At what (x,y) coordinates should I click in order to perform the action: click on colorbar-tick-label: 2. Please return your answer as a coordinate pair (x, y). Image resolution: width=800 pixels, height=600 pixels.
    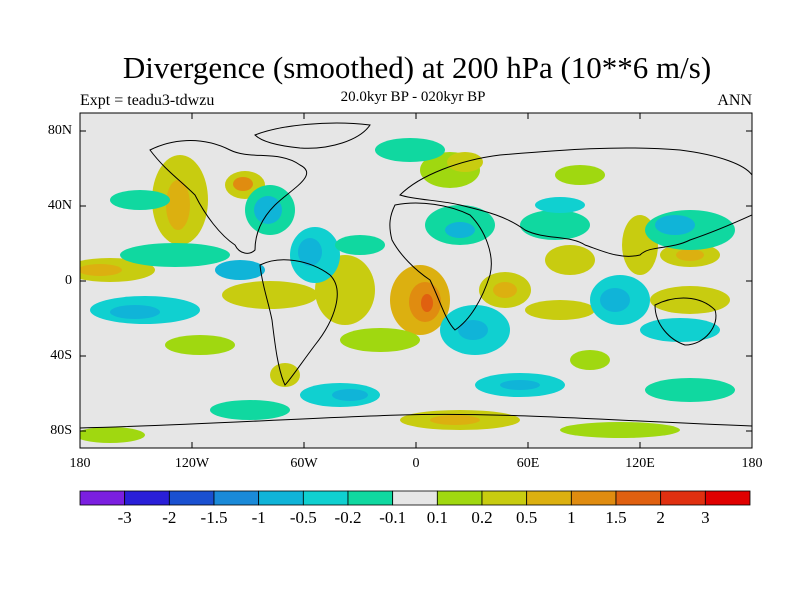
    Looking at the image, I should click on (660, 517).